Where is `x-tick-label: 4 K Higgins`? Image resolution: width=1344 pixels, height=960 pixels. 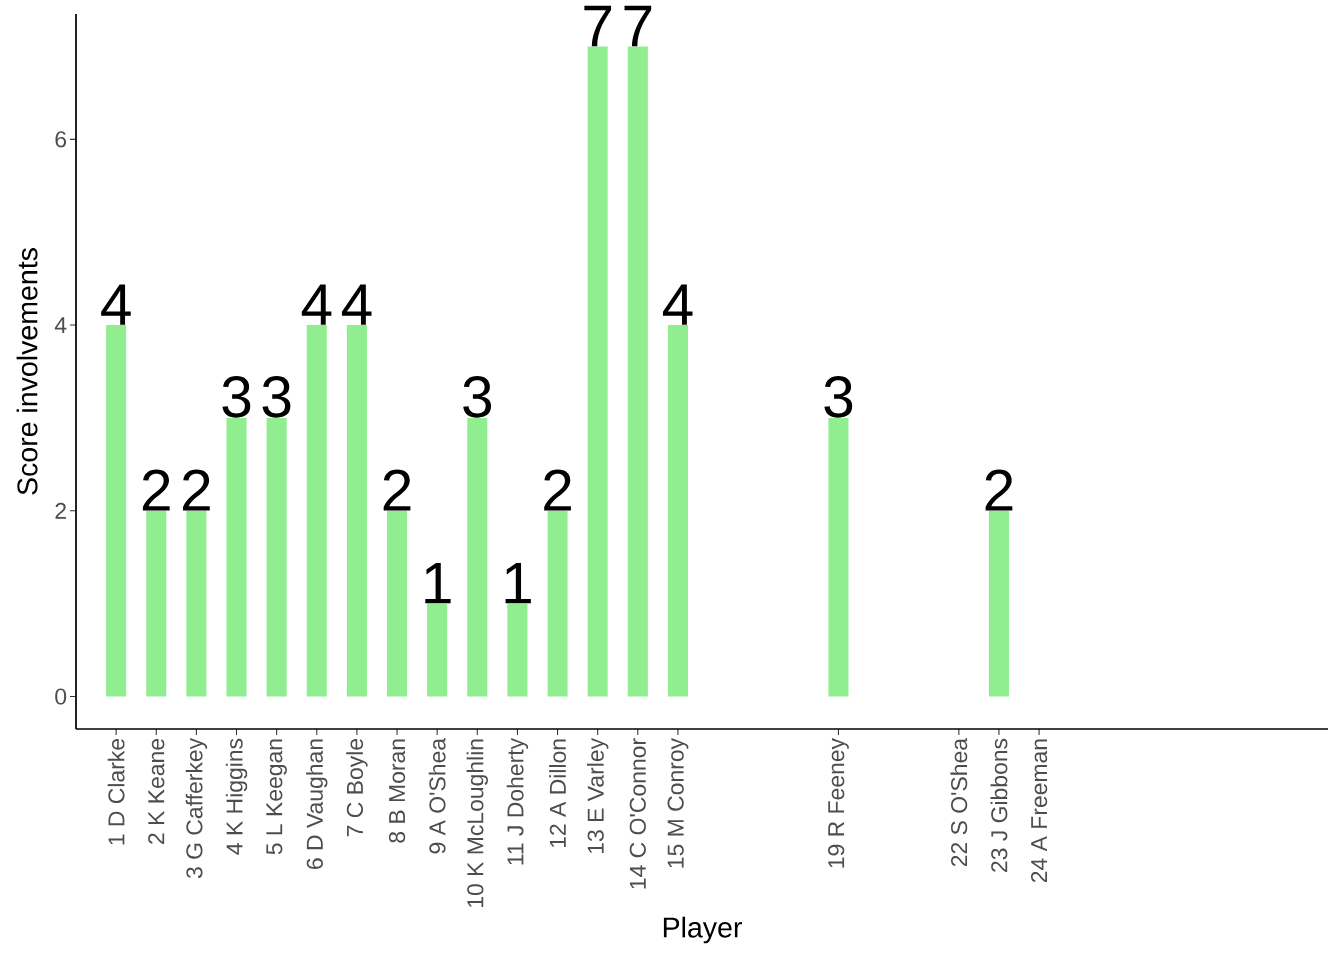 x-tick-label: 4 K Higgins is located at coordinates (236, 796).